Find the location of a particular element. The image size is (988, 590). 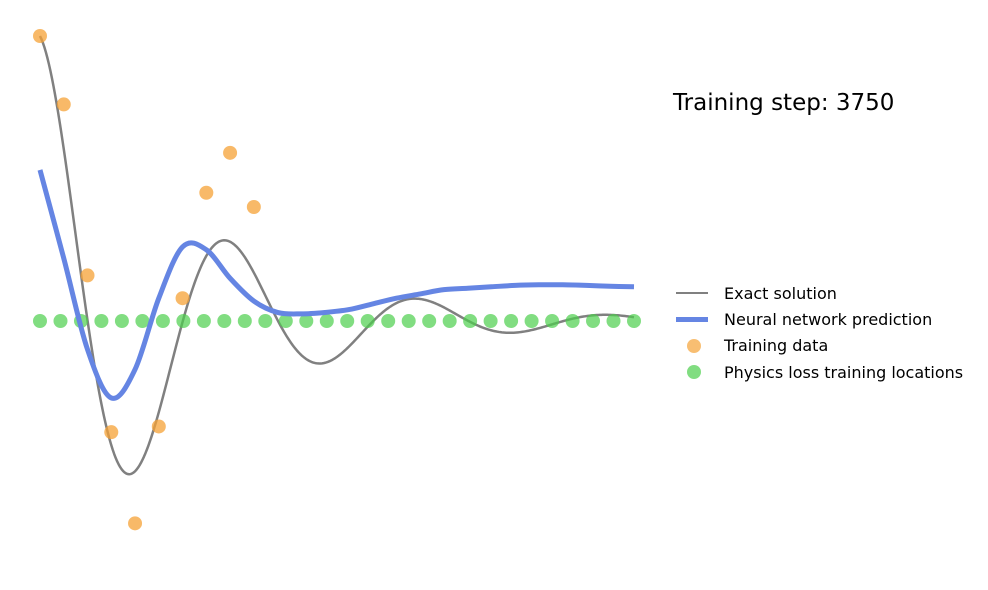

legend-item-exact: Exact solution is located at coordinates (817, 293).